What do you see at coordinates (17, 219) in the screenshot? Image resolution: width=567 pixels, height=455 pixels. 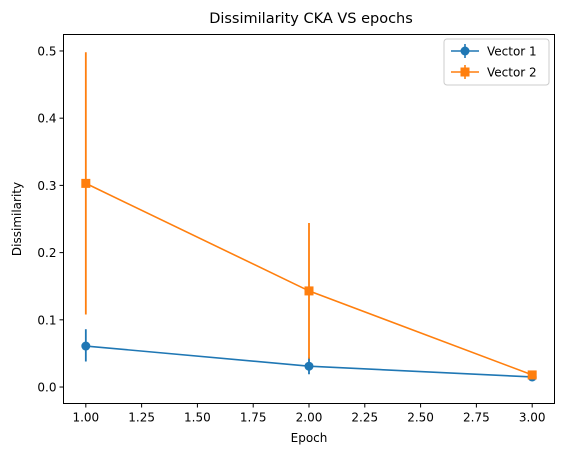 I see `y-axis-label: Dissimilarity` at bounding box center [17, 219].